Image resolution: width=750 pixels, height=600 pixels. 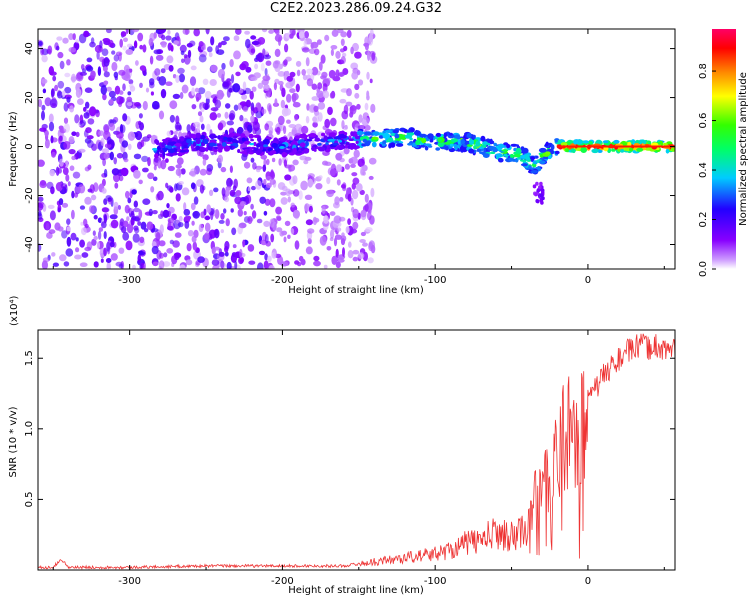 What do you see at coordinates (703, 220) in the screenshot?
I see `colorbar-tick-label: 0.2` at bounding box center [703, 220].